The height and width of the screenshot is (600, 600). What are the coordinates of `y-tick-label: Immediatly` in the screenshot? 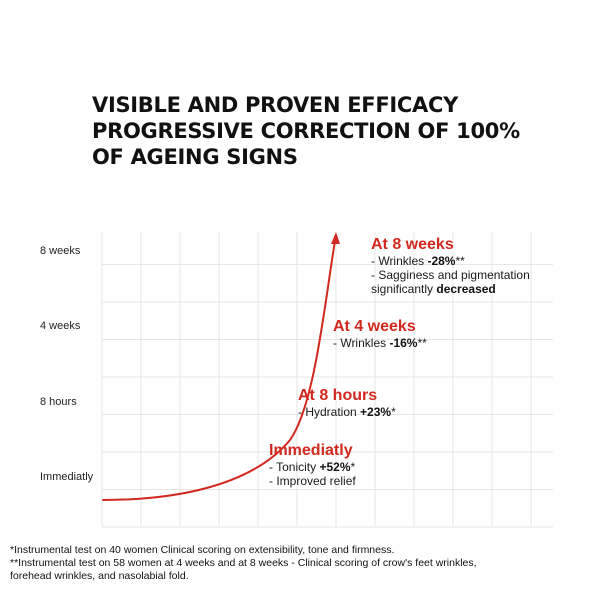 It's located at (67, 477).